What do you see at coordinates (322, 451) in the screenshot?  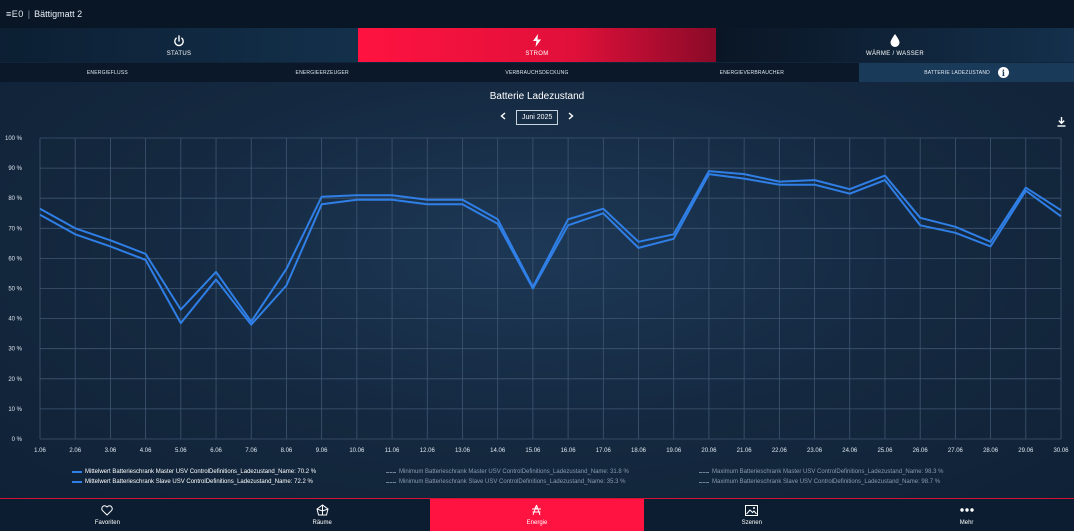 I see `x-tick-label: 9.06` at bounding box center [322, 451].